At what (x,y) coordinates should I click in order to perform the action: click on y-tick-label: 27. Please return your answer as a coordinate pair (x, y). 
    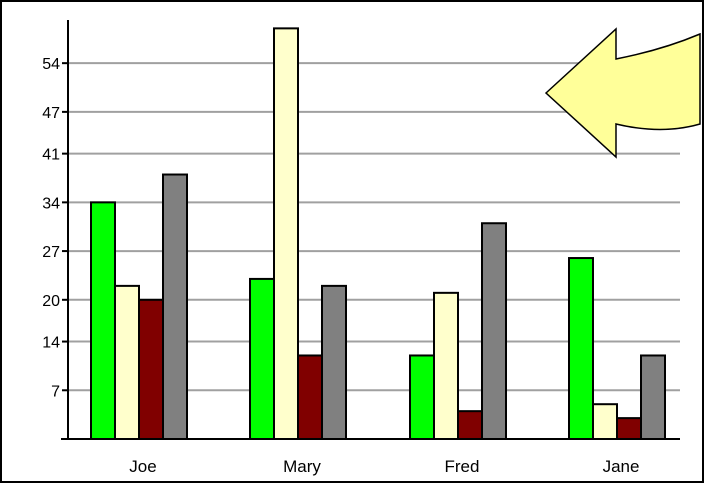
    Looking at the image, I should click on (51, 252).